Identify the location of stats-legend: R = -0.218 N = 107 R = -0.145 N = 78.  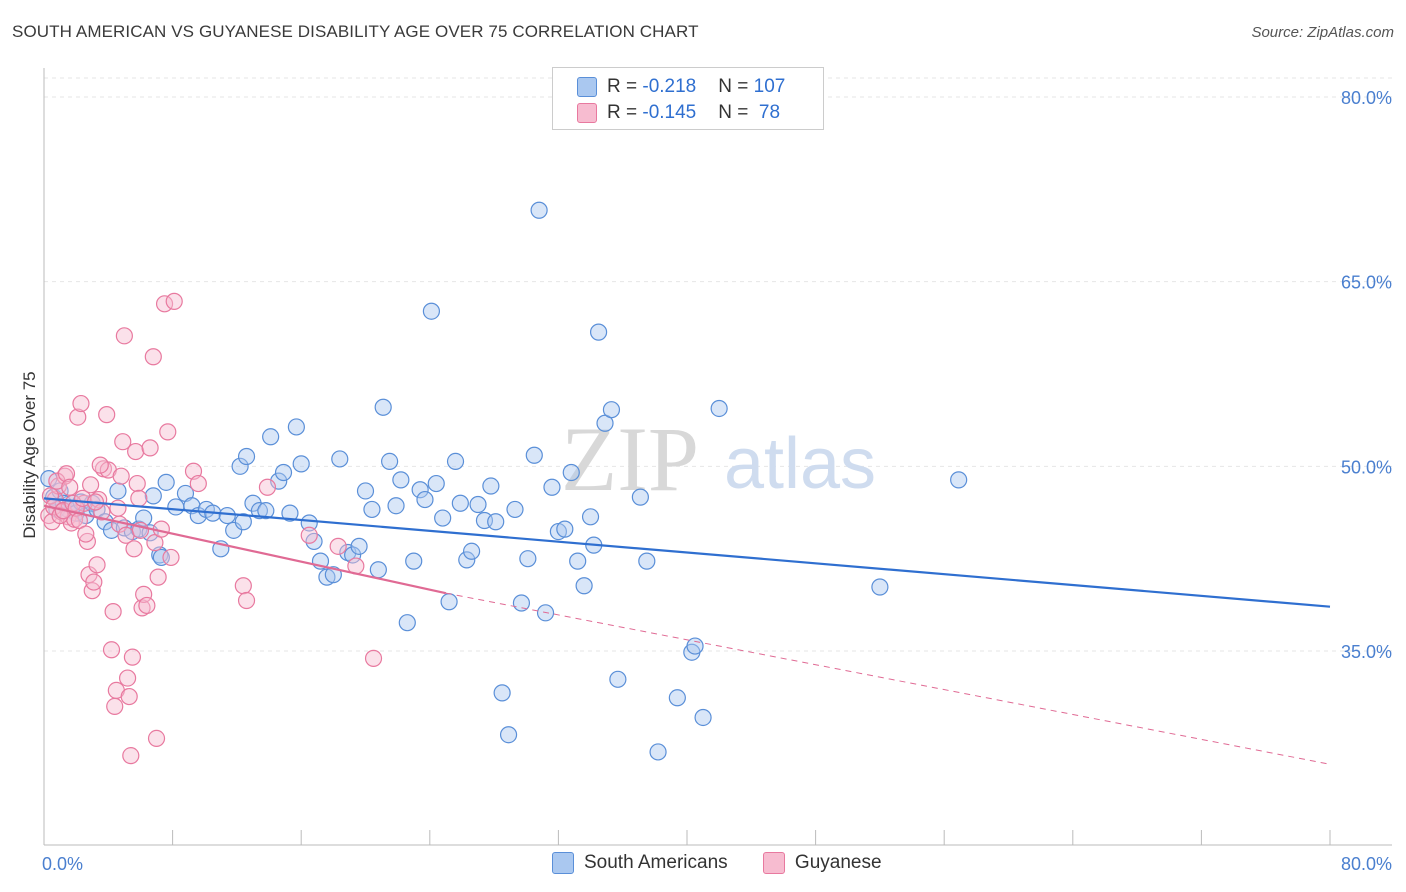
(688, 98).